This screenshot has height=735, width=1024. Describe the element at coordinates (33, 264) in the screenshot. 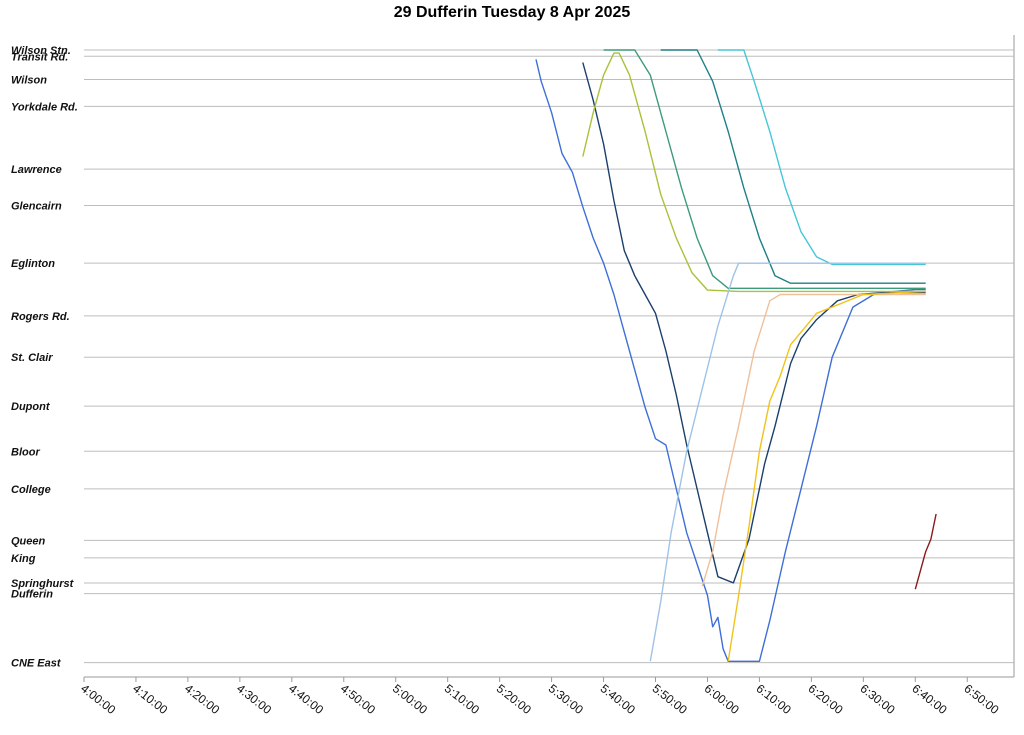

I see `stop-label: Eglinton` at that location.